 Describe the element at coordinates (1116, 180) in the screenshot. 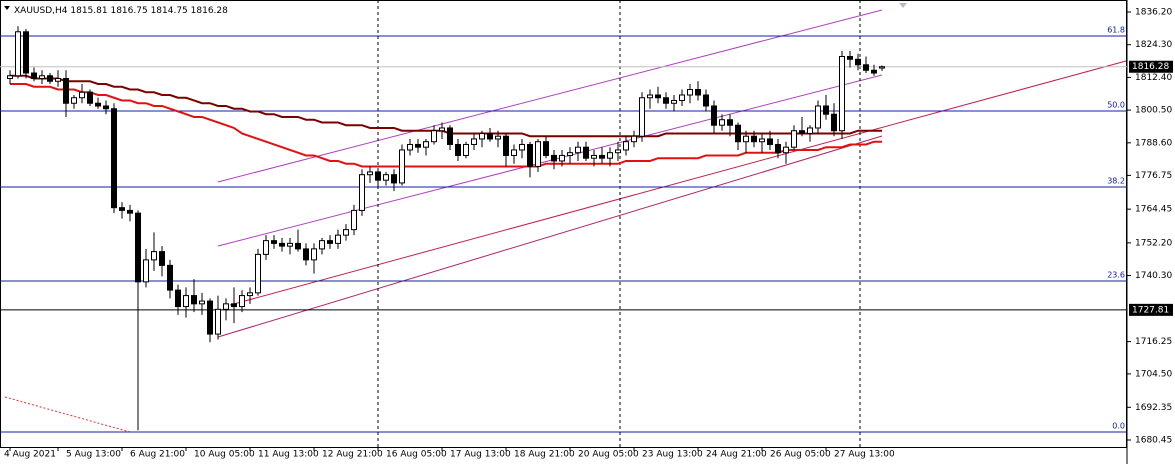

I see `fib-label: 38.2` at that location.